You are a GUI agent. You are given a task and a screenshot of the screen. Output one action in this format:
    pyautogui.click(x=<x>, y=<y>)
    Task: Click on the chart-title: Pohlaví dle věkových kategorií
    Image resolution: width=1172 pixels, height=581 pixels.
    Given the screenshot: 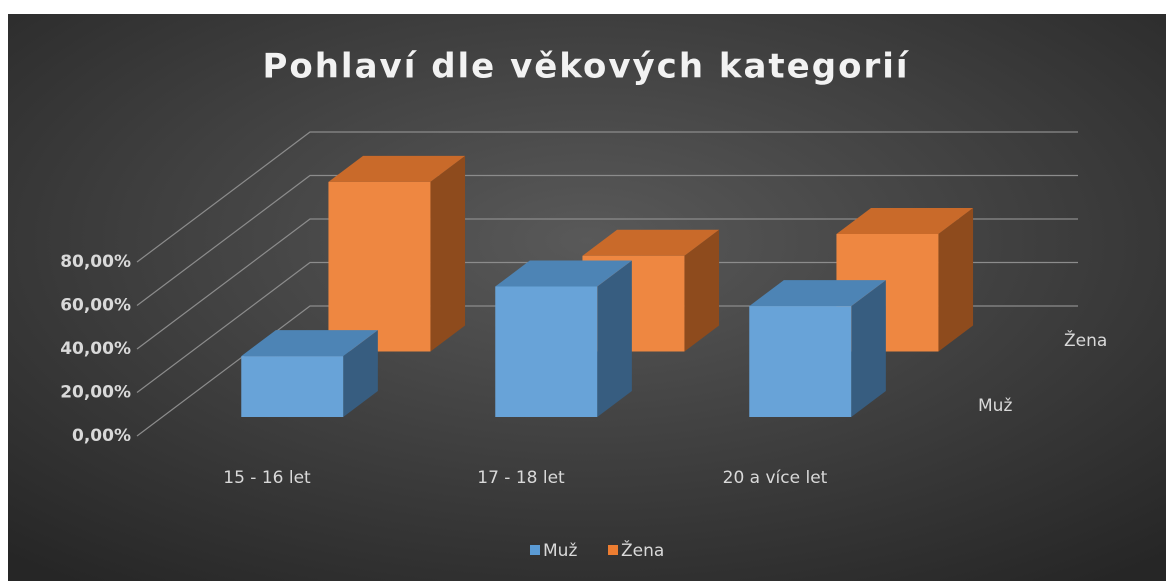 What is the action you would take?
    pyautogui.click(x=585, y=67)
    